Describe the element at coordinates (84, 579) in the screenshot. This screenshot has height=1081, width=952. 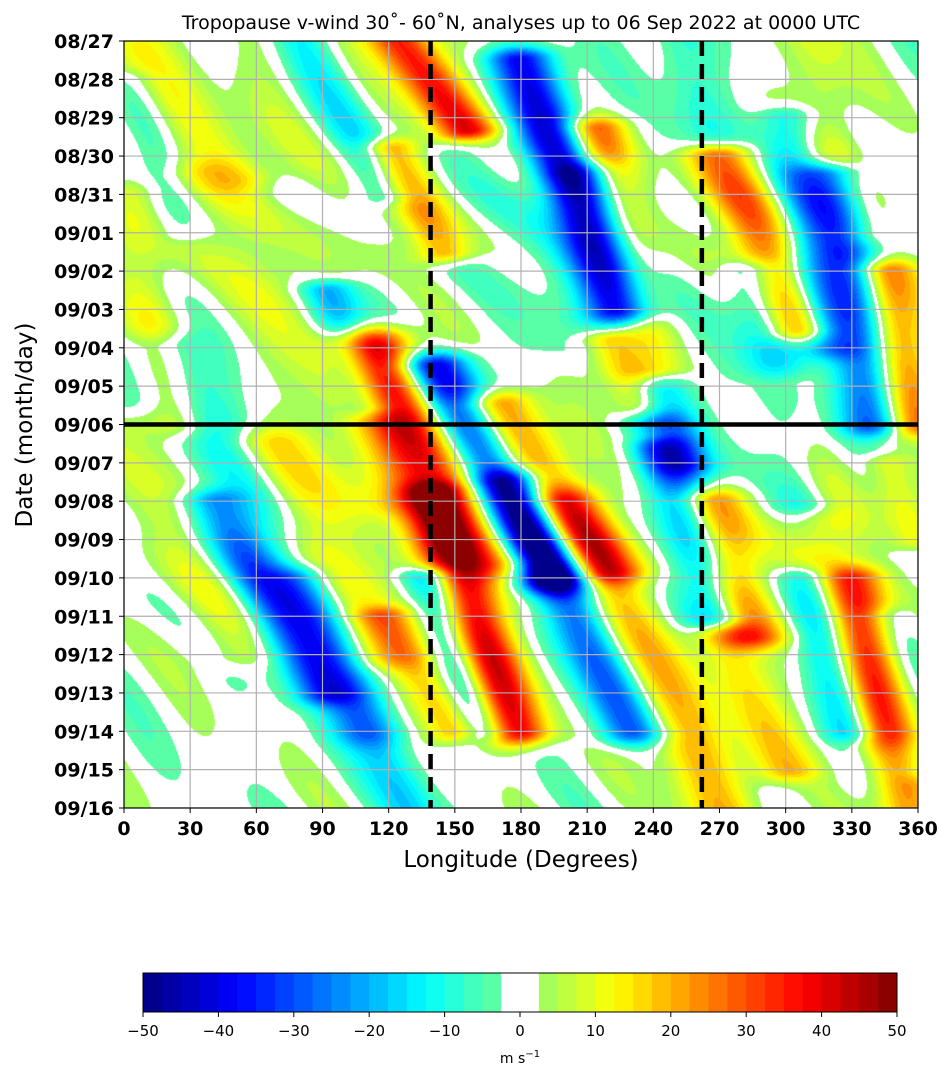
I see `y-tick-label: 09/10` at that location.